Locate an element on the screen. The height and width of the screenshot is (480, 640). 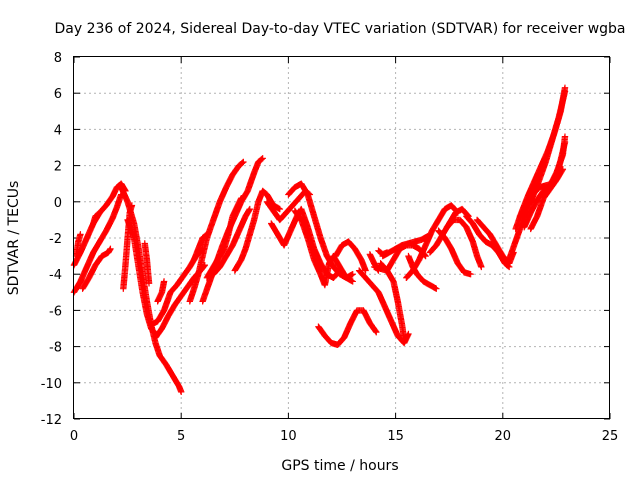
y-tick-label: -10 is located at coordinates (51, 384).